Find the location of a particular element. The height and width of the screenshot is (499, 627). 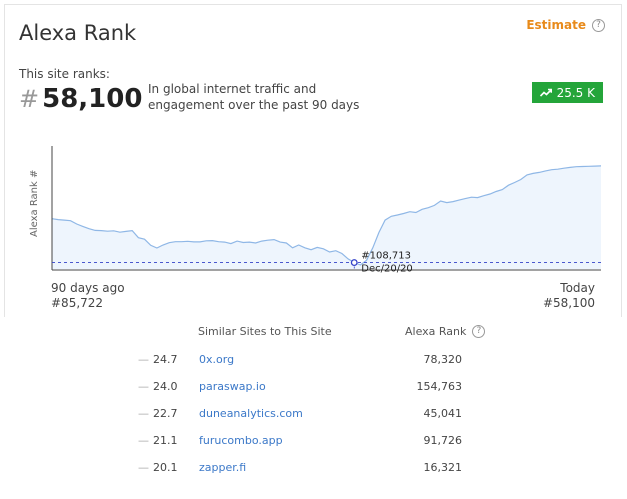

row-rank: 154,763 is located at coordinates (439, 386).